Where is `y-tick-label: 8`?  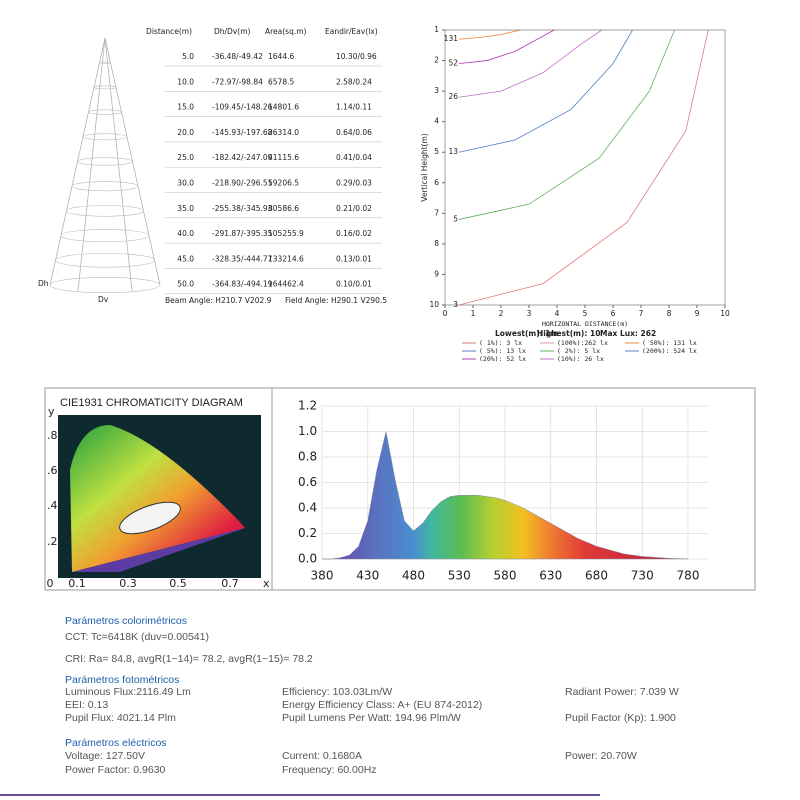
y-tick-label: 8 is located at coordinates (436, 243).